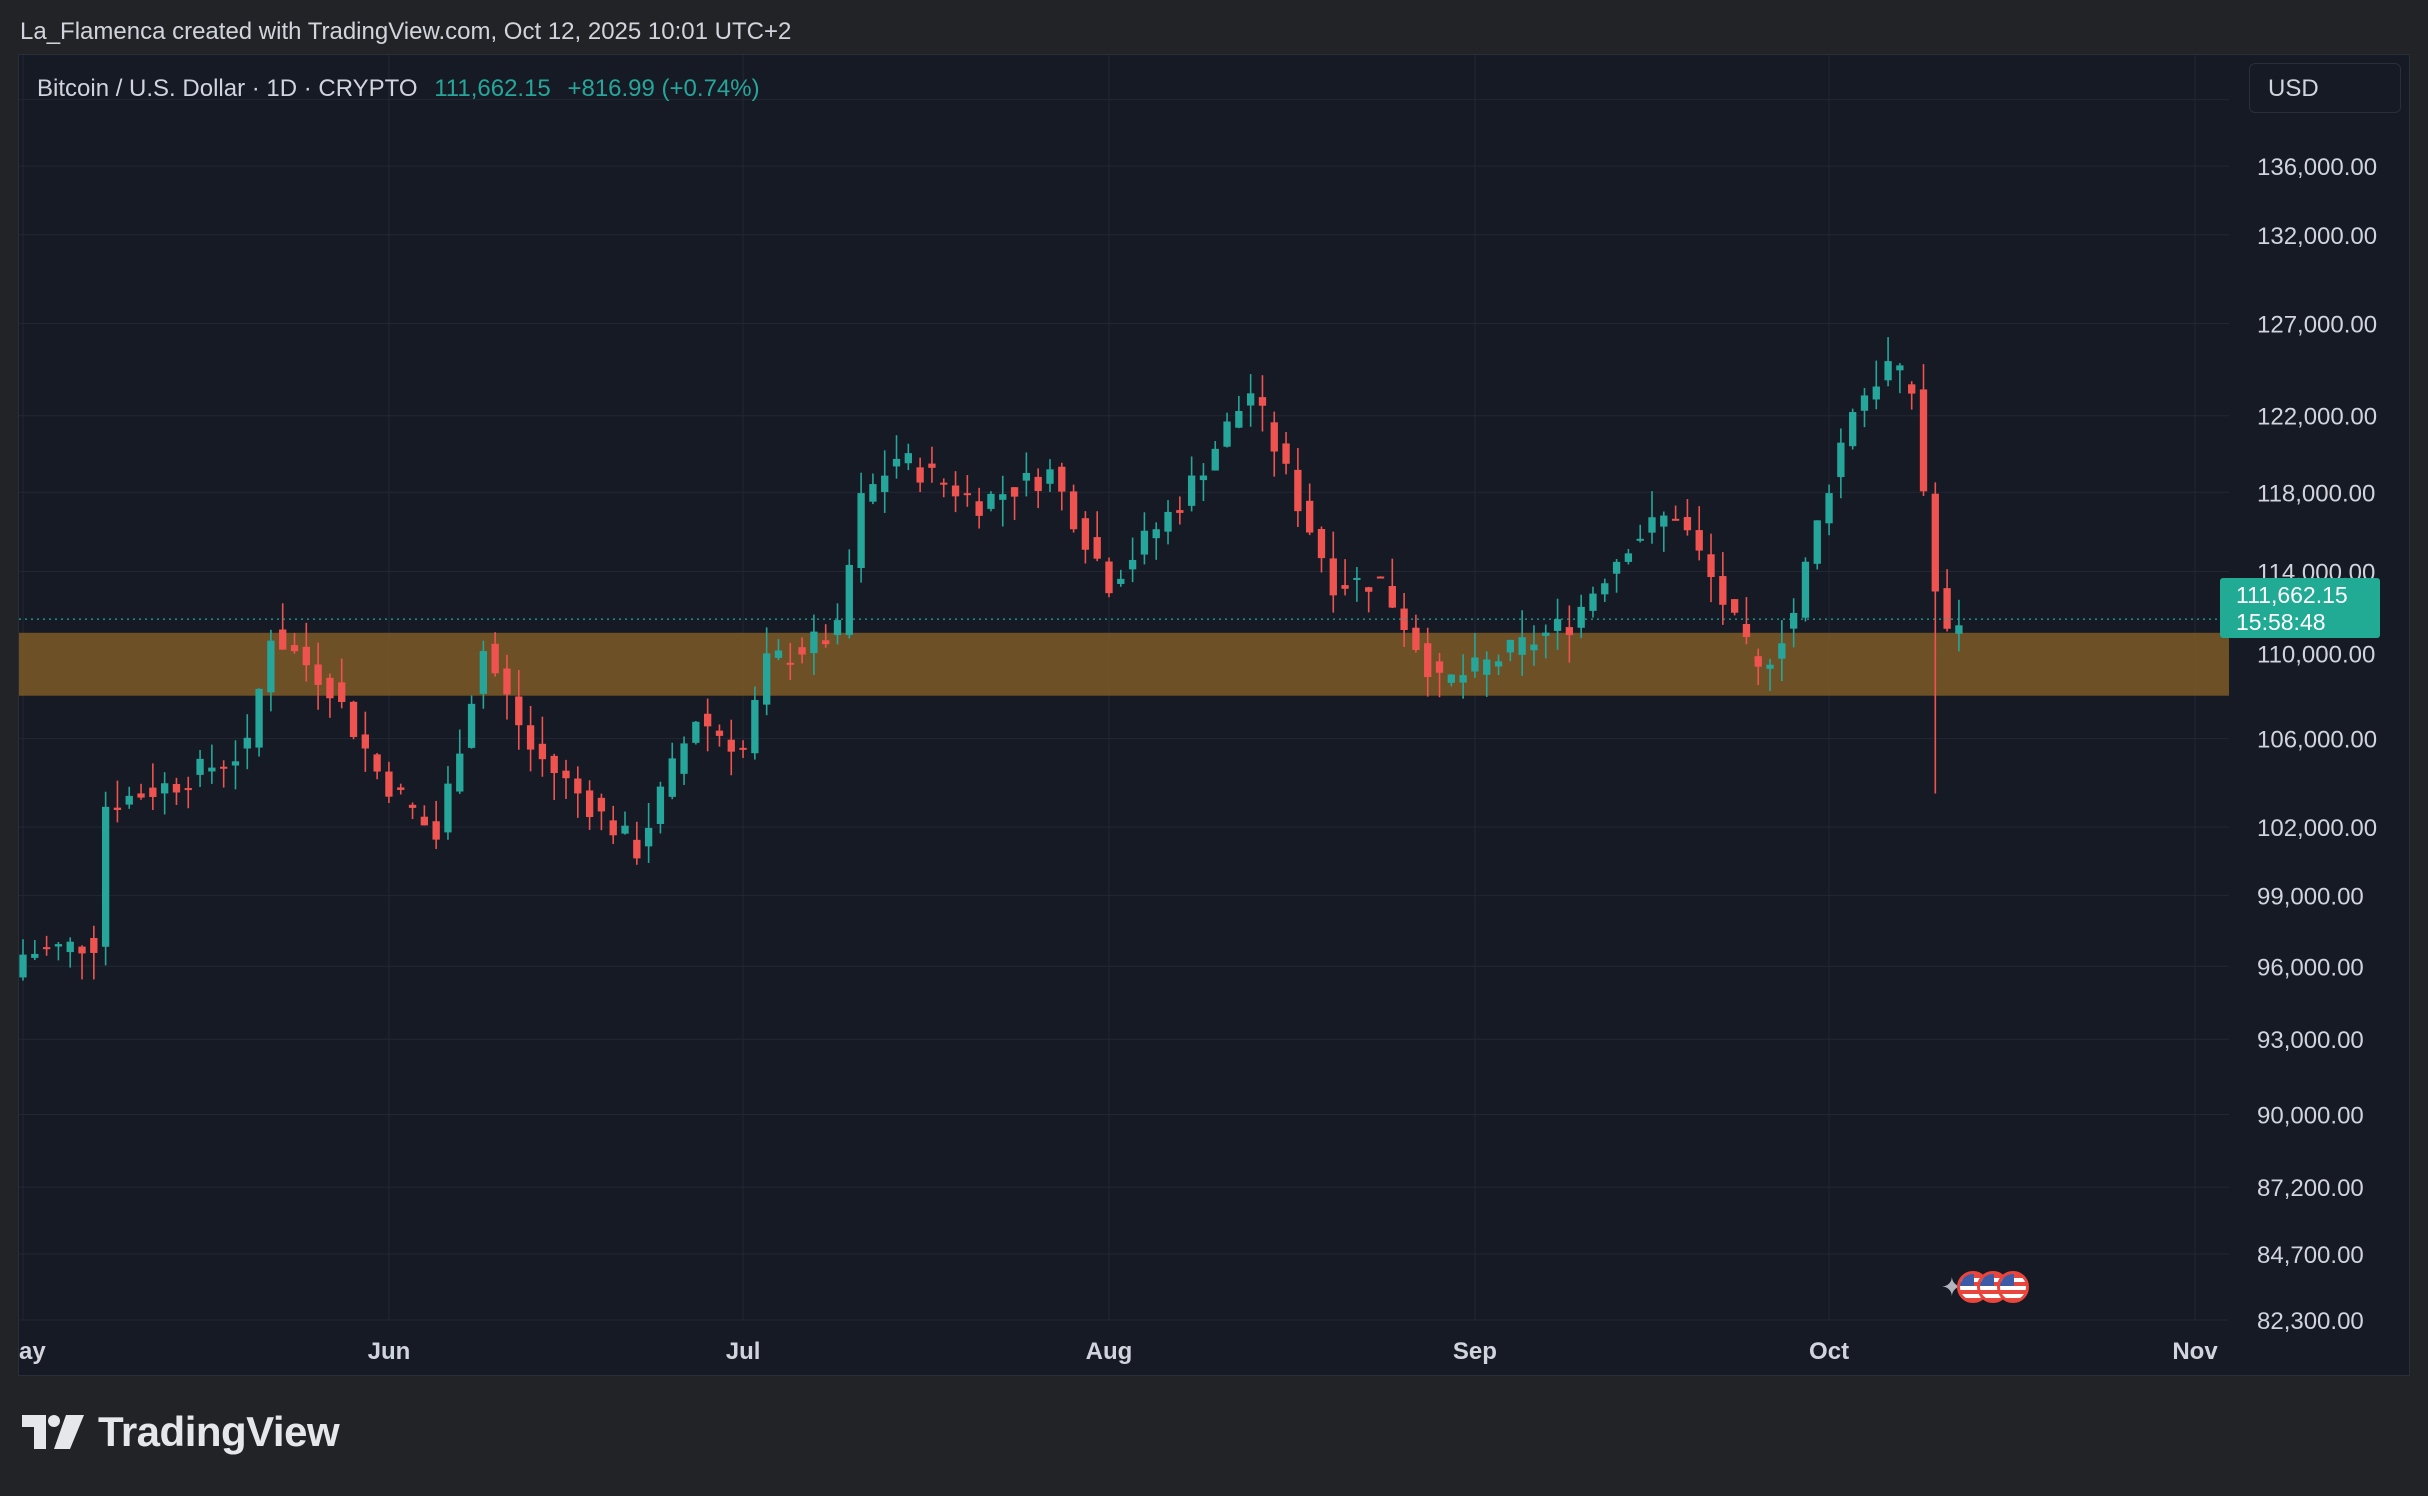  I want to click on us-flag-icon, so click(2012, 1287).